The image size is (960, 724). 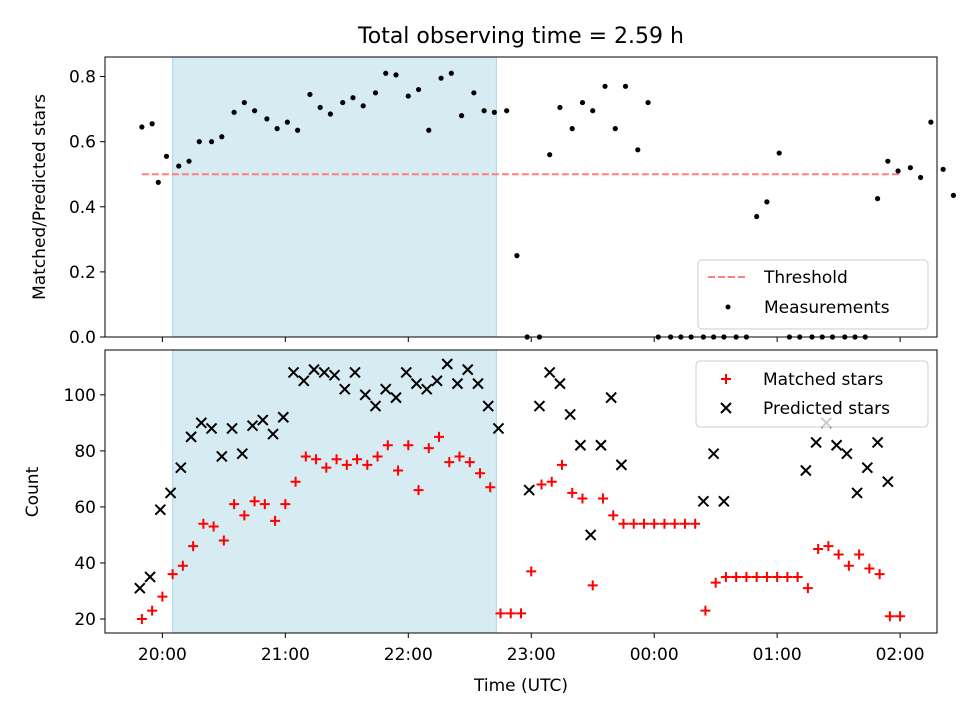 I want to click on bottom-y-tick-label: 40, so click(x=85, y=564).